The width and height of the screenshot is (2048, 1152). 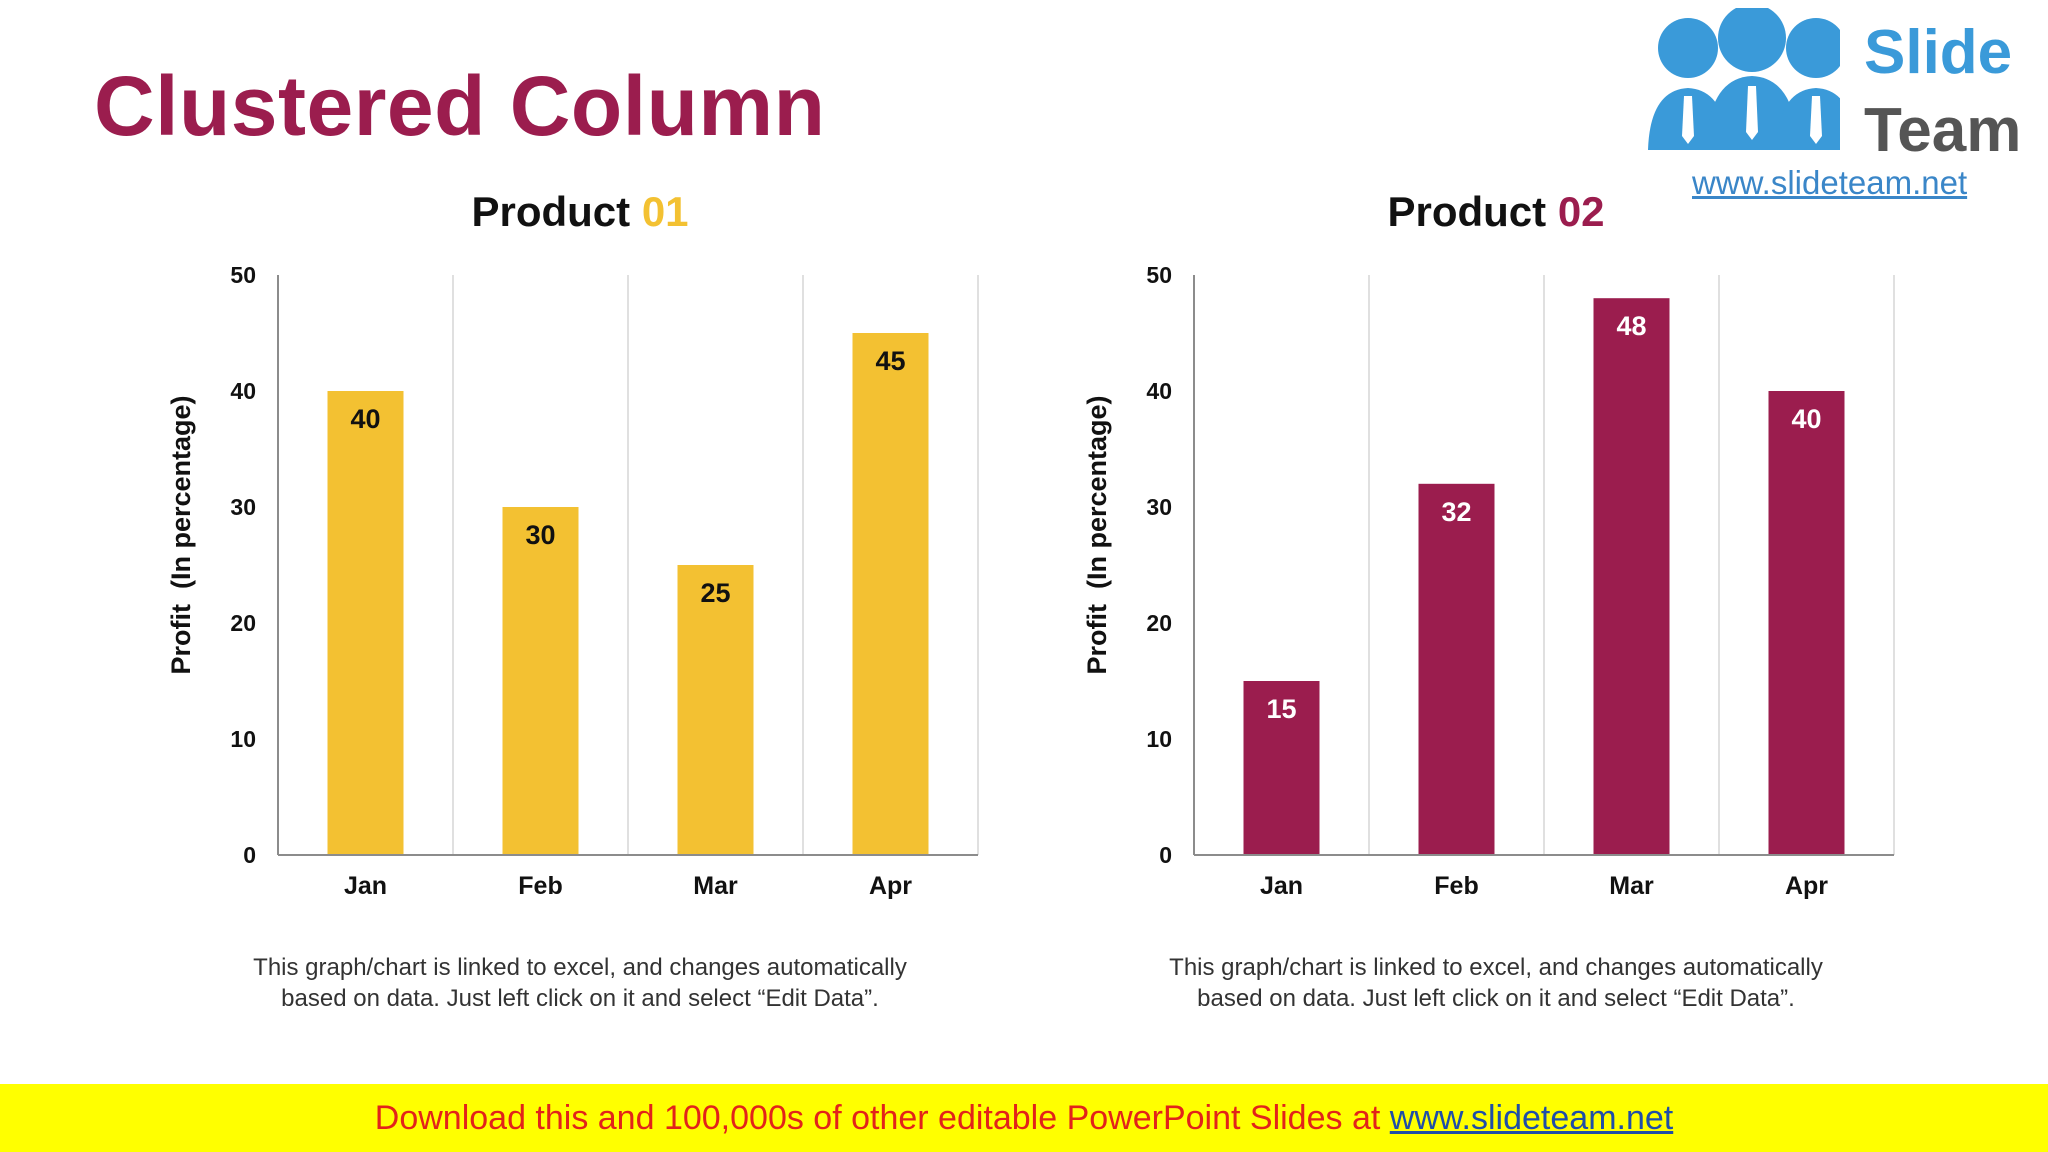 What do you see at coordinates (1631, 326) in the screenshot?
I see `data-label: 48` at bounding box center [1631, 326].